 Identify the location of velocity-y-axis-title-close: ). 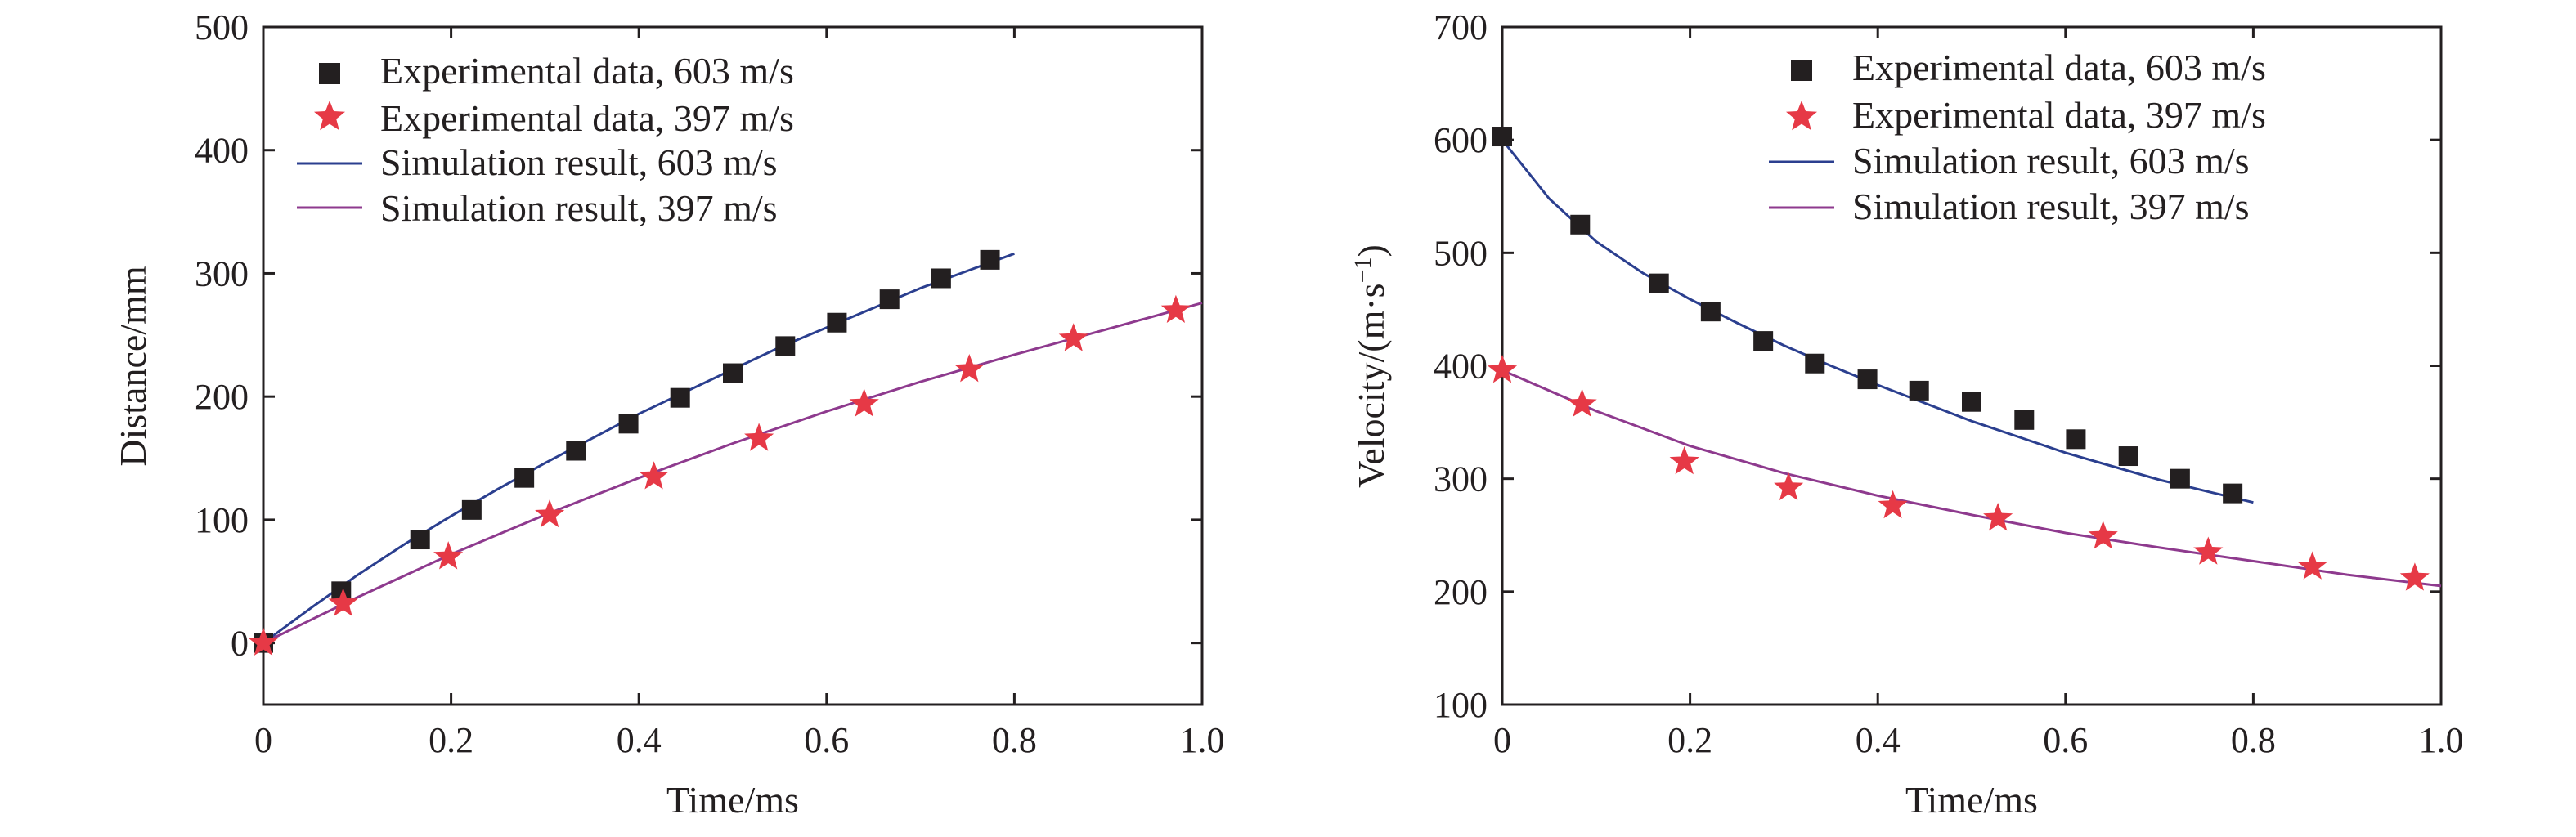
(1371, 250).